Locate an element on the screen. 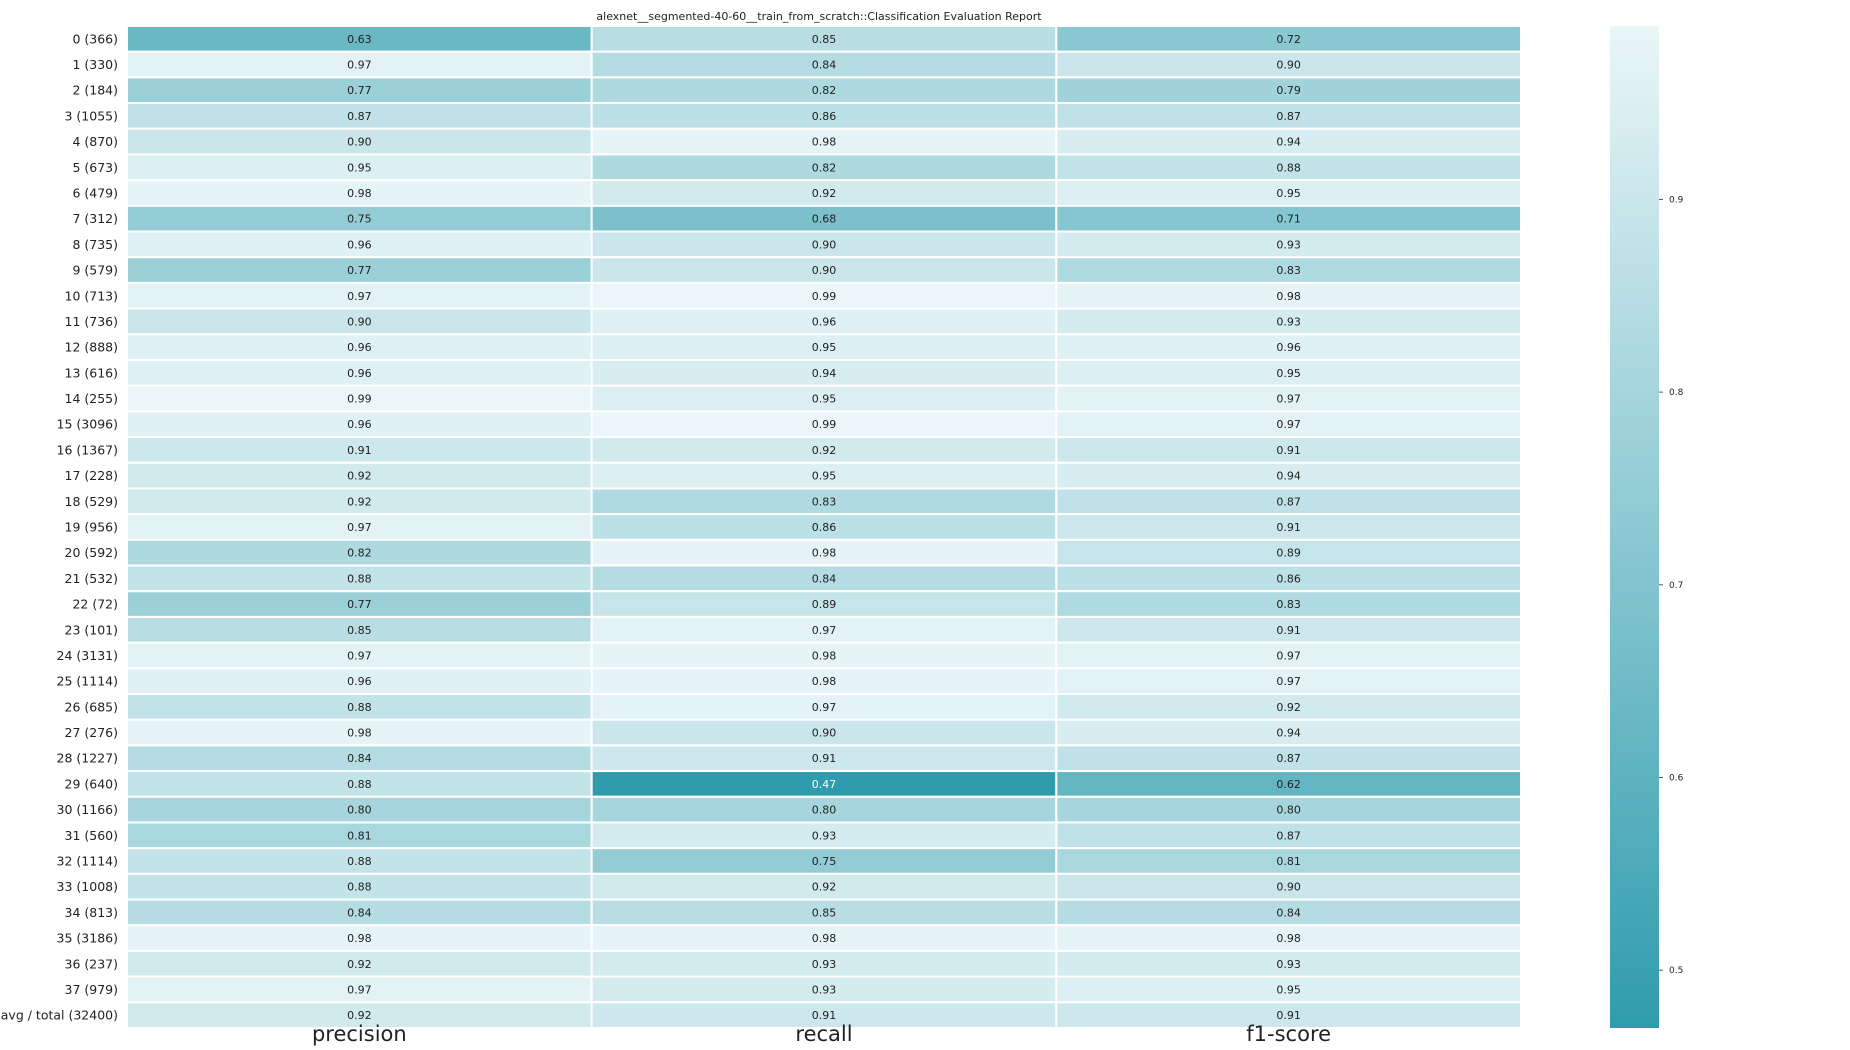 The image size is (1850, 1050). cell-value-label: 0.71 is located at coordinates (1288, 219).